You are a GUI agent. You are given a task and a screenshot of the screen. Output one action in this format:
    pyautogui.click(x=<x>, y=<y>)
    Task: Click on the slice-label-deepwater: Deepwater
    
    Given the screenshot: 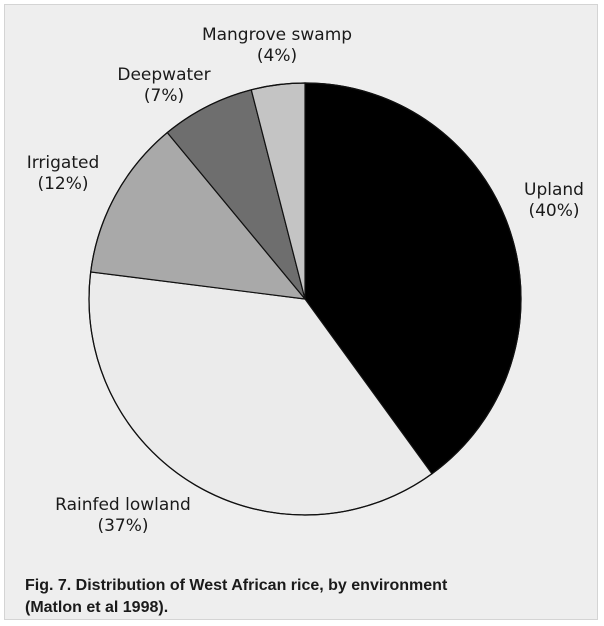 What is the action you would take?
    pyautogui.click(x=163, y=75)
    